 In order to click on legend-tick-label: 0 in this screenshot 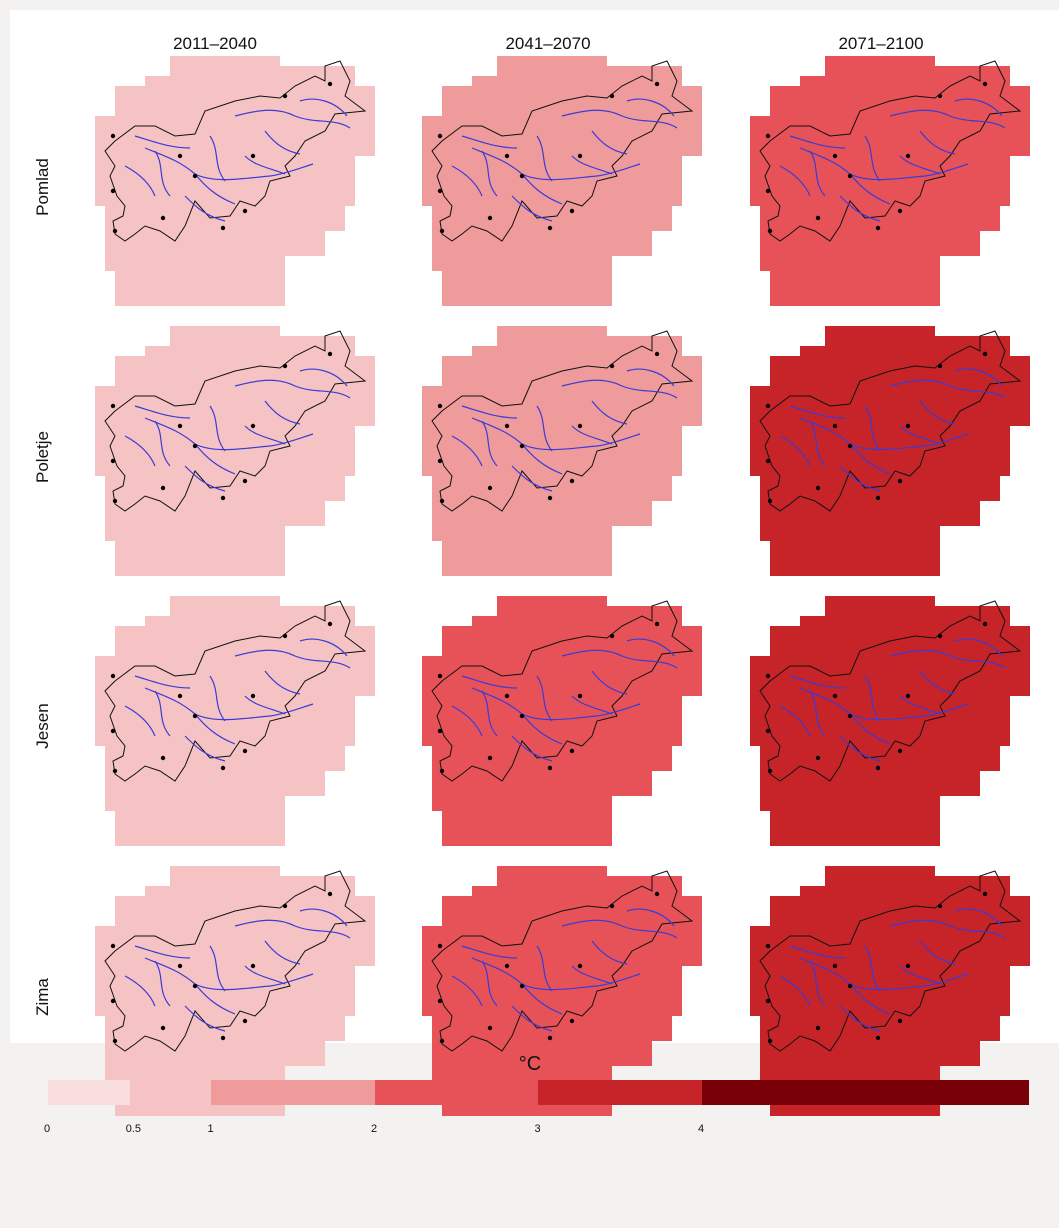, I will do `click(47, 1129)`.